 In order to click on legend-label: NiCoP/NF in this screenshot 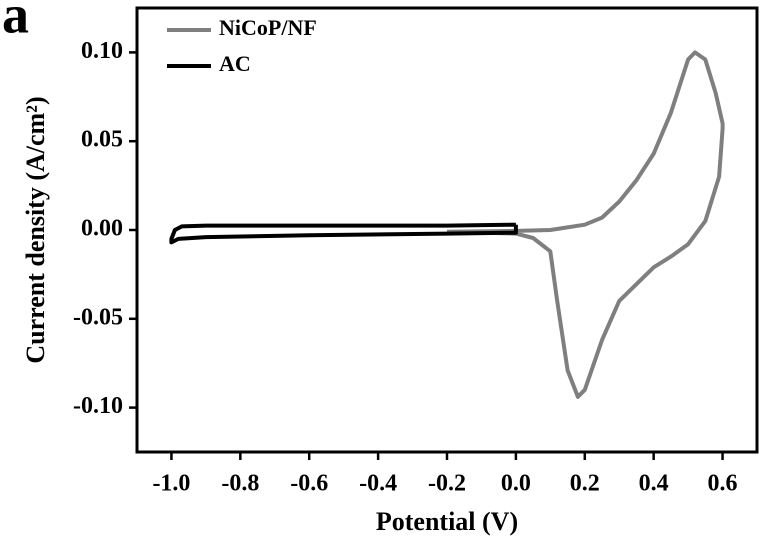, I will do `click(268, 27)`.